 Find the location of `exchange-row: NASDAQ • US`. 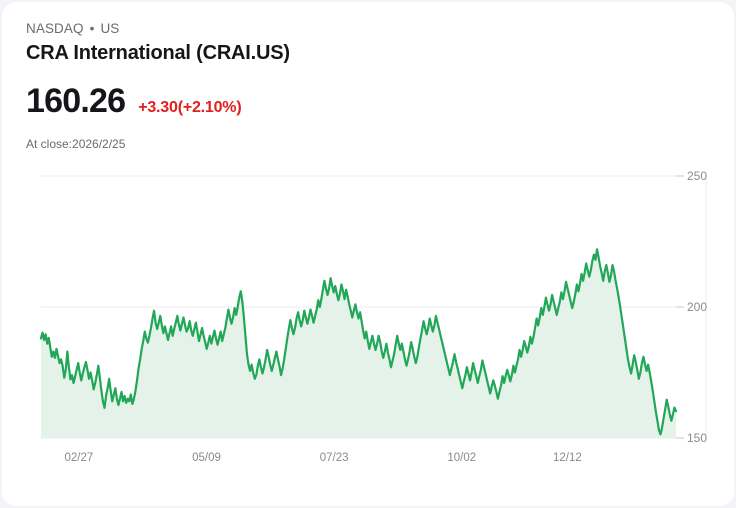

exchange-row: NASDAQ • US is located at coordinates (326, 29).